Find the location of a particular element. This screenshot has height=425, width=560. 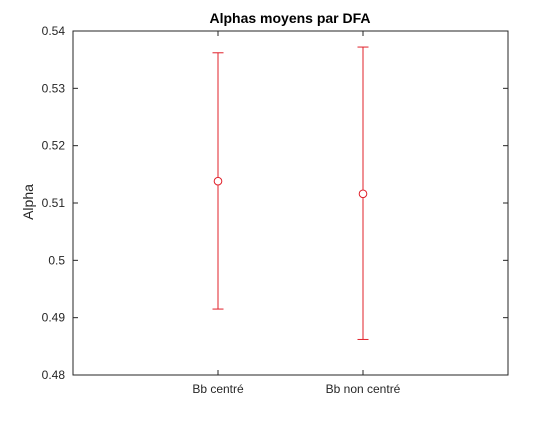

y-tick-label: 0.54 is located at coordinates (54, 31).